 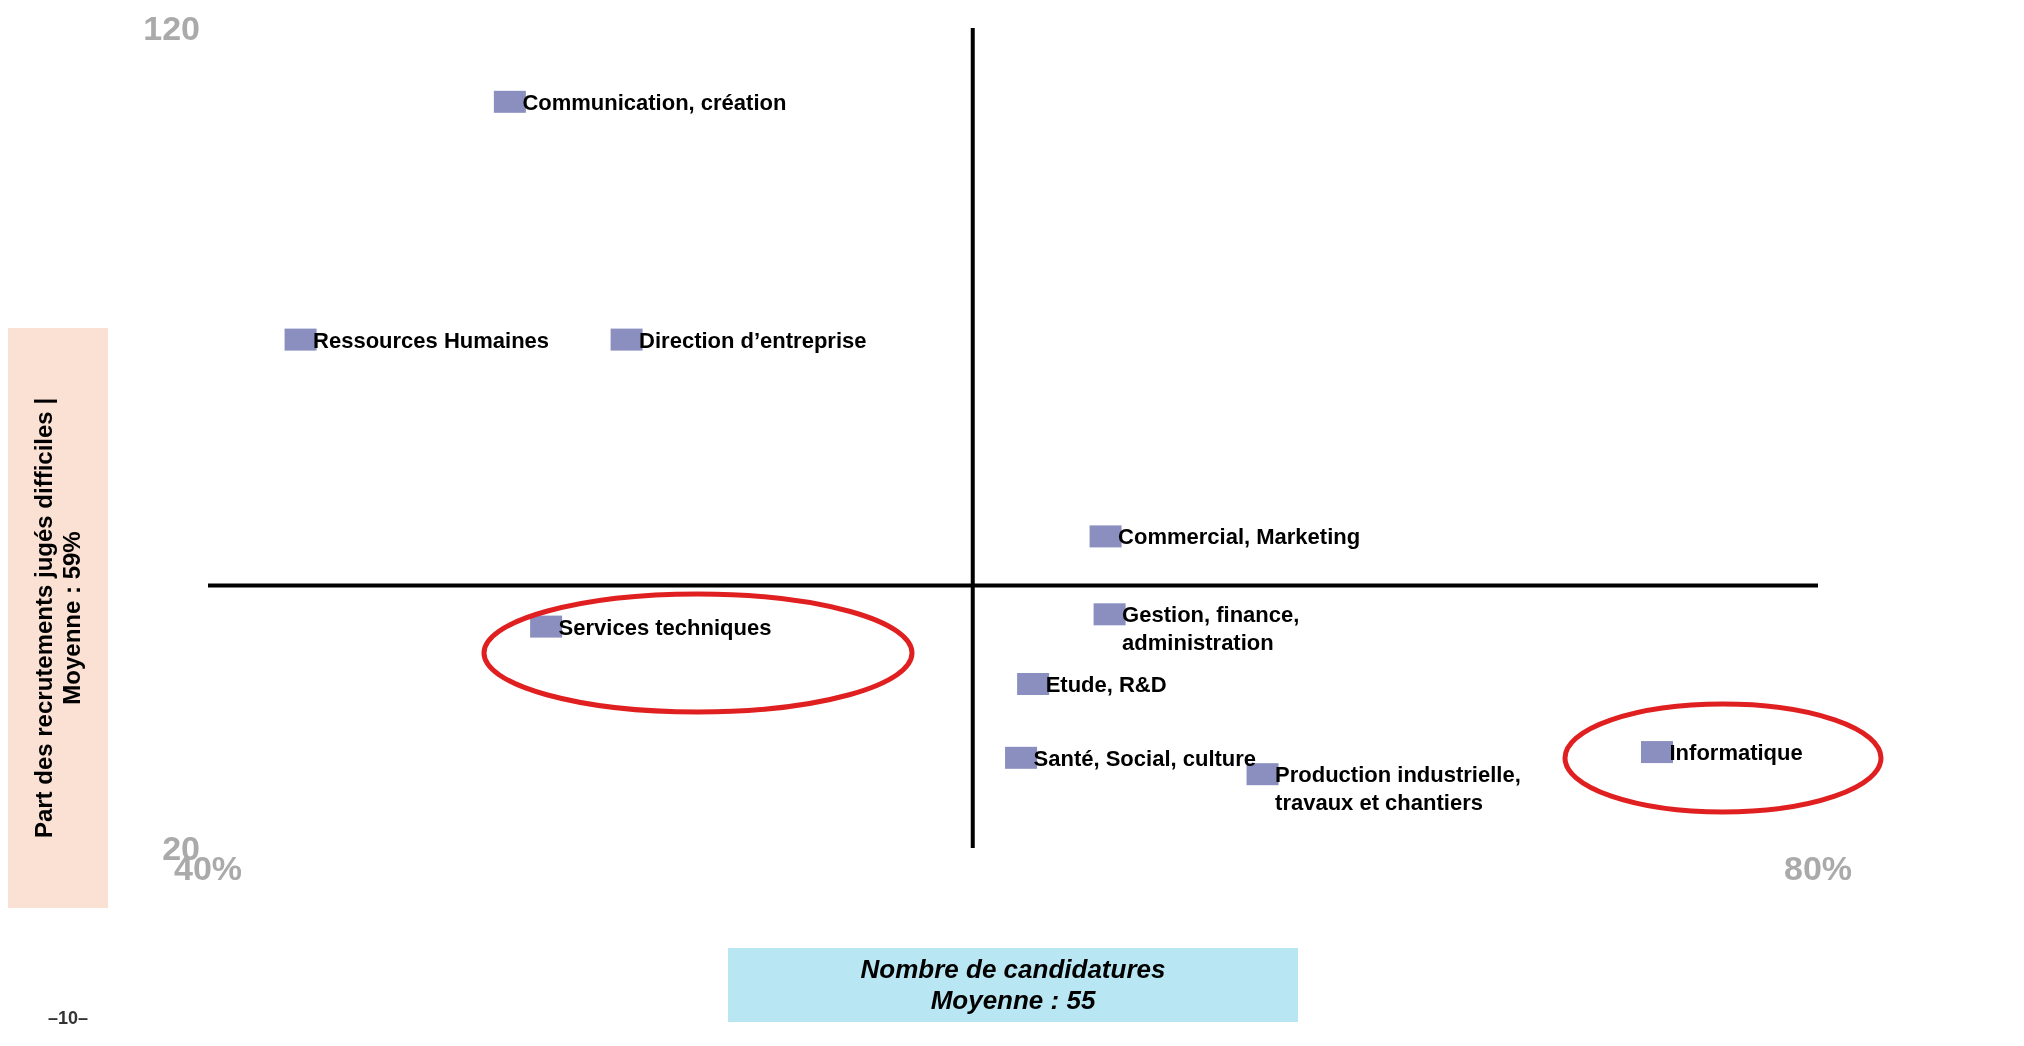 What do you see at coordinates (1239, 537) in the screenshot?
I see `series-label: Commercial, Marketing` at bounding box center [1239, 537].